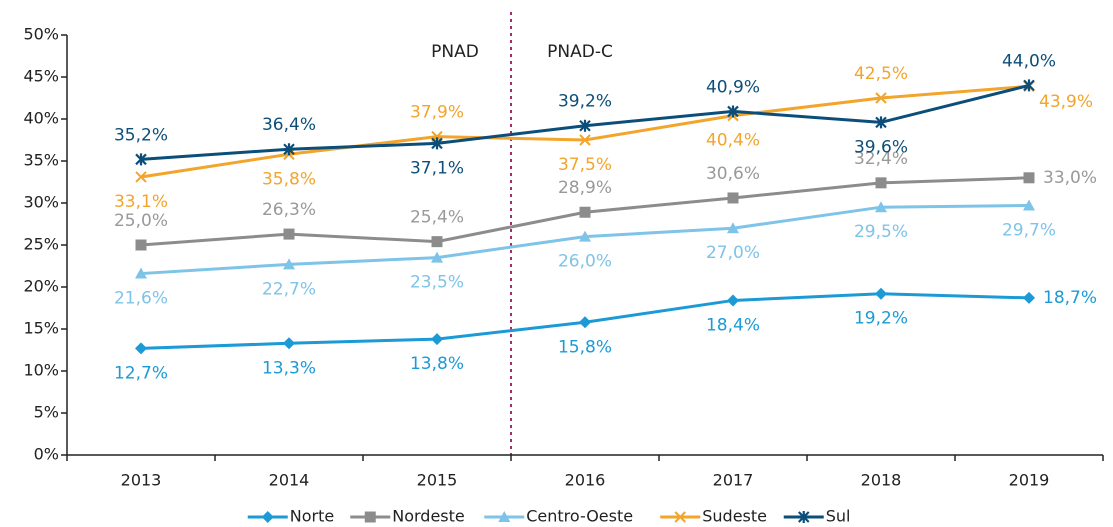 The height and width of the screenshot is (527, 1113). What do you see at coordinates (41, 76) in the screenshot?
I see `y-tick-label: 45%` at bounding box center [41, 76].